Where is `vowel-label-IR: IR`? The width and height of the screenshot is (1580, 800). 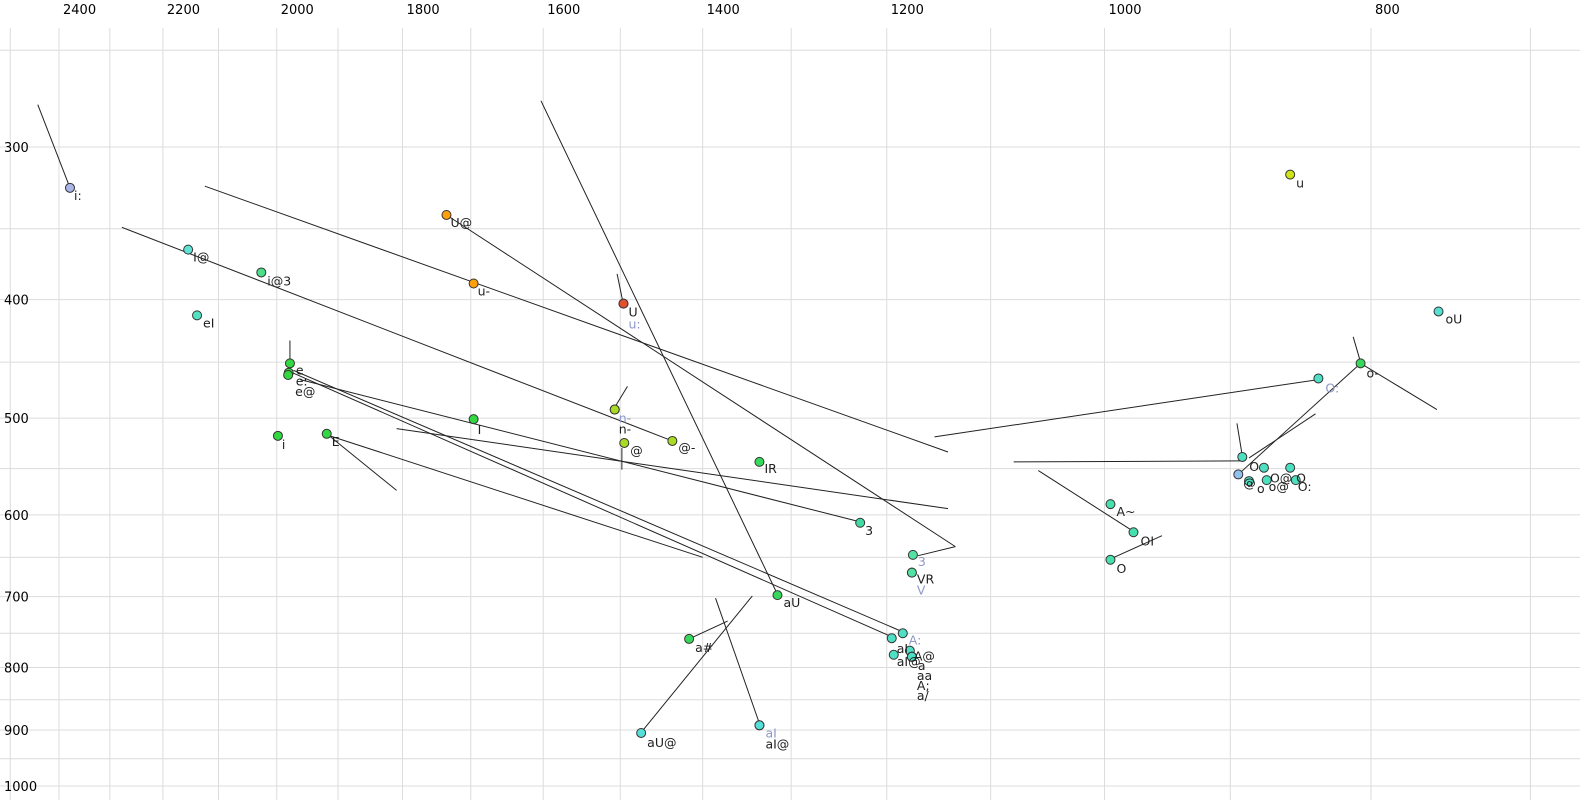 vowel-label-IR: IR is located at coordinates (770, 468).